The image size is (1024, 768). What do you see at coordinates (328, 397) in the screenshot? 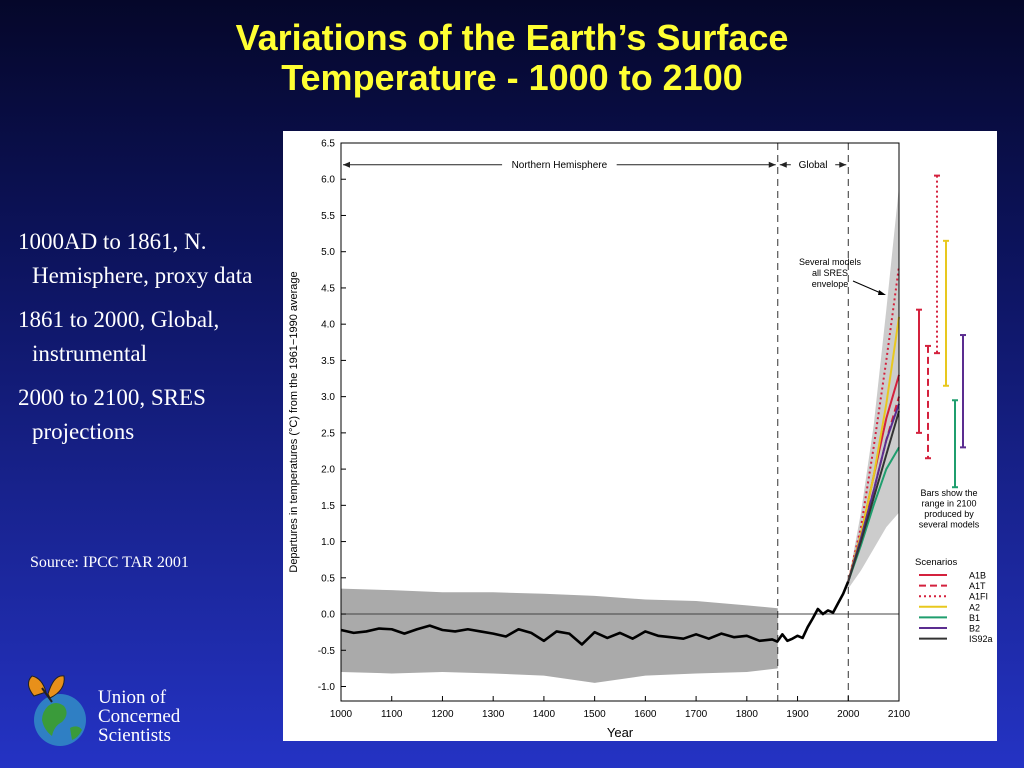
I see `y-tick-label: 3.0` at bounding box center [328, 397].